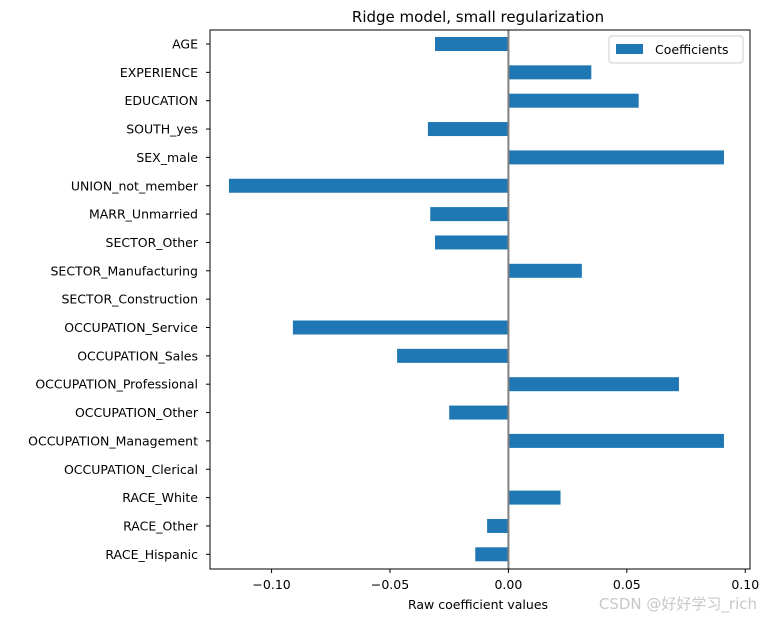 Image resolution: width=771 pixels, height=622 pixels. I want to click on legend-box, so click(676, 49).